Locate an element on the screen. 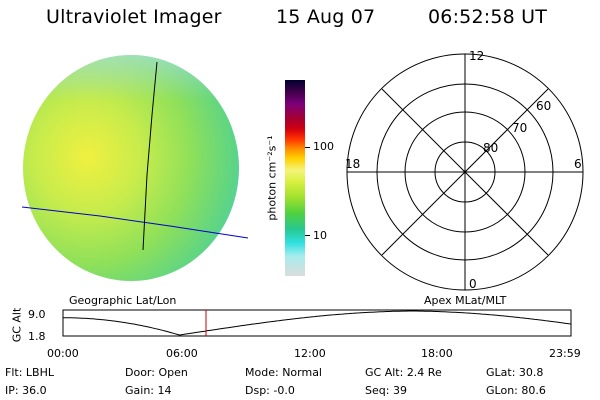  gc-alt-curve is located at coordinates (317, 323).